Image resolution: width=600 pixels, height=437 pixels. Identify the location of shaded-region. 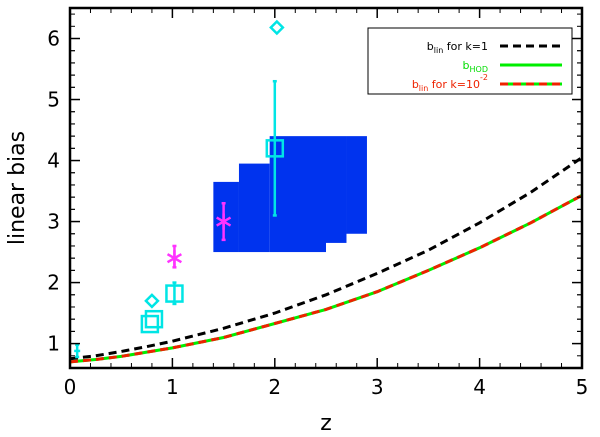
(290, 194).